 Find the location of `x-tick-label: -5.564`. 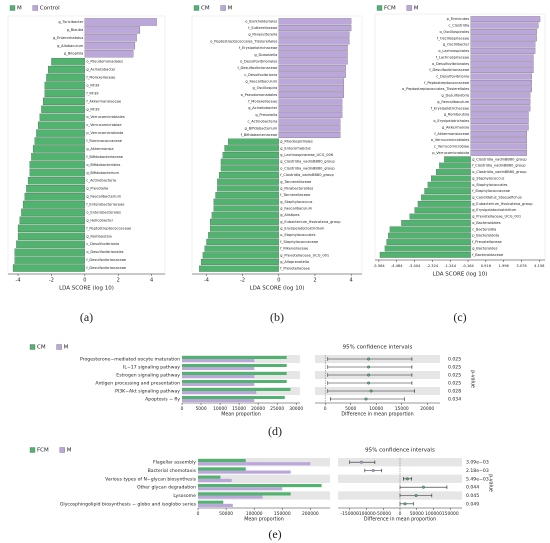

x-tick-label: -5.564 is located at coordinates (379, 266).